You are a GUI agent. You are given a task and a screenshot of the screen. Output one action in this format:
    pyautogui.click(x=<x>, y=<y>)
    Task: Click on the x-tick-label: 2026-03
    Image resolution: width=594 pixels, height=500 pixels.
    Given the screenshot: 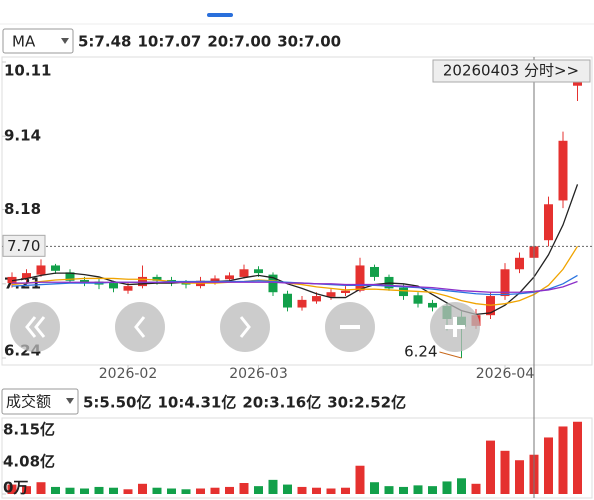 What is the action you would take?
    pyautogui.click(x=258, y=374)
    